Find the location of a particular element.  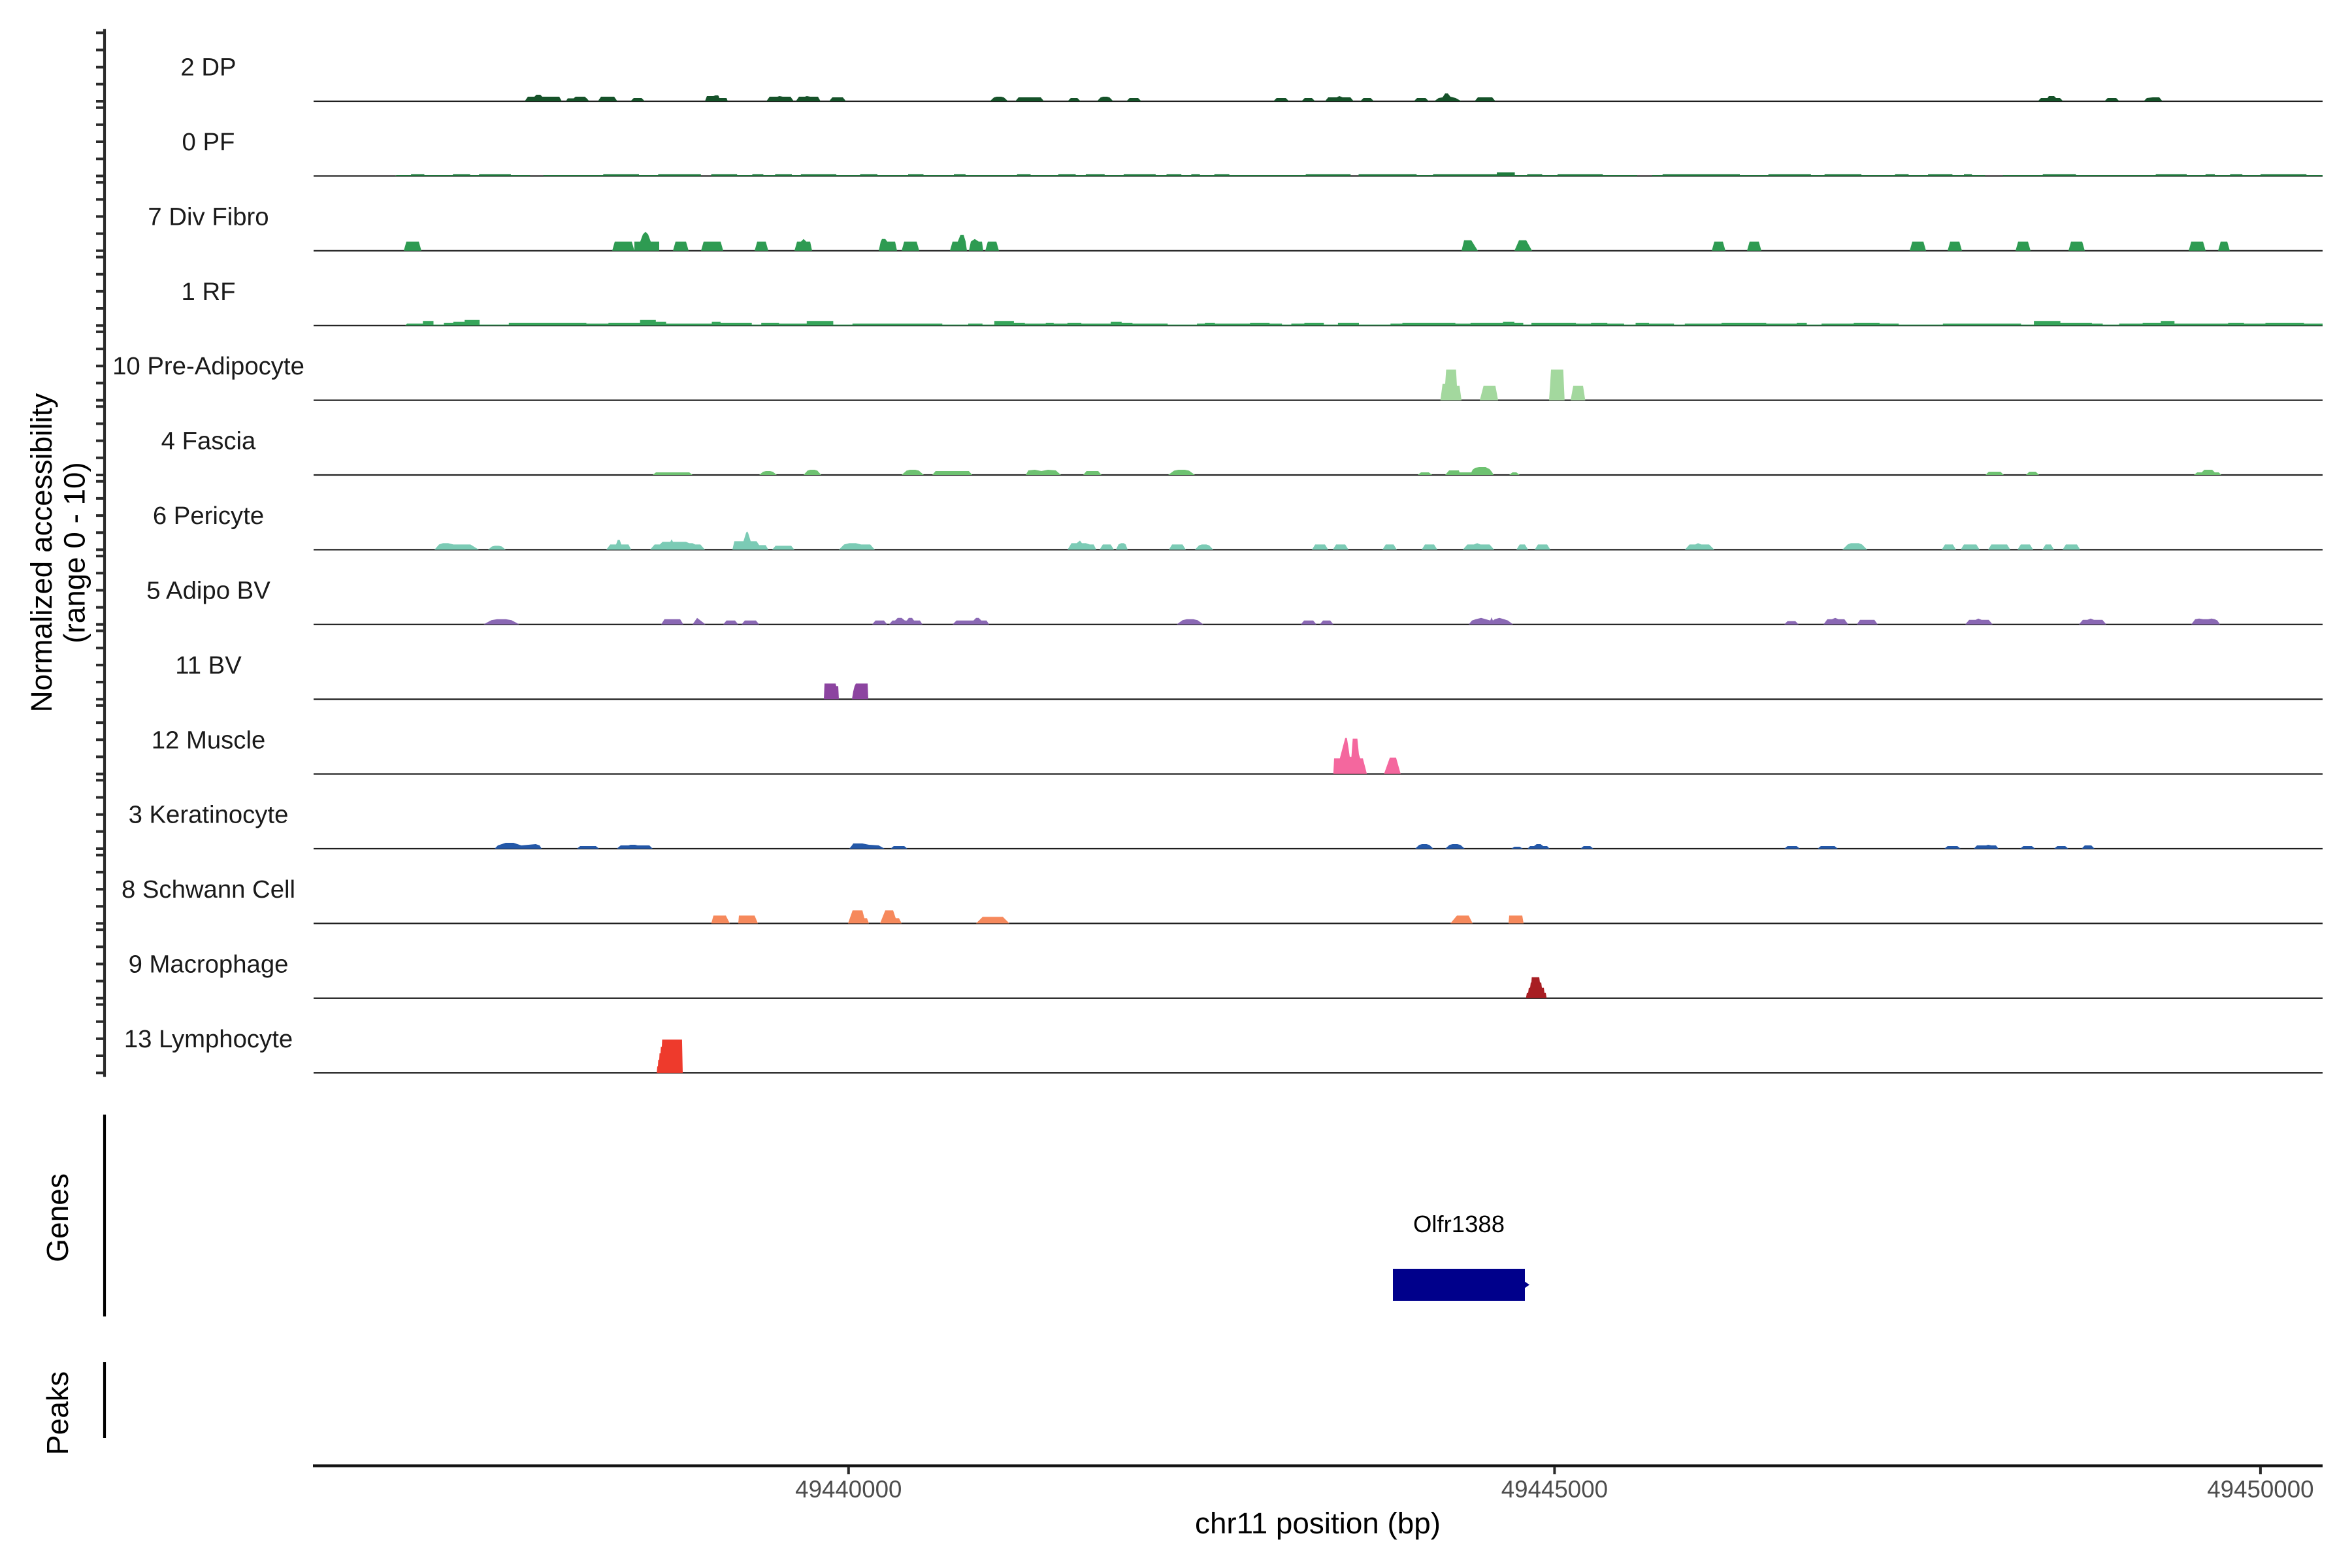

svg-text: 5 Adipo BV is located at coordinates (208, 591).